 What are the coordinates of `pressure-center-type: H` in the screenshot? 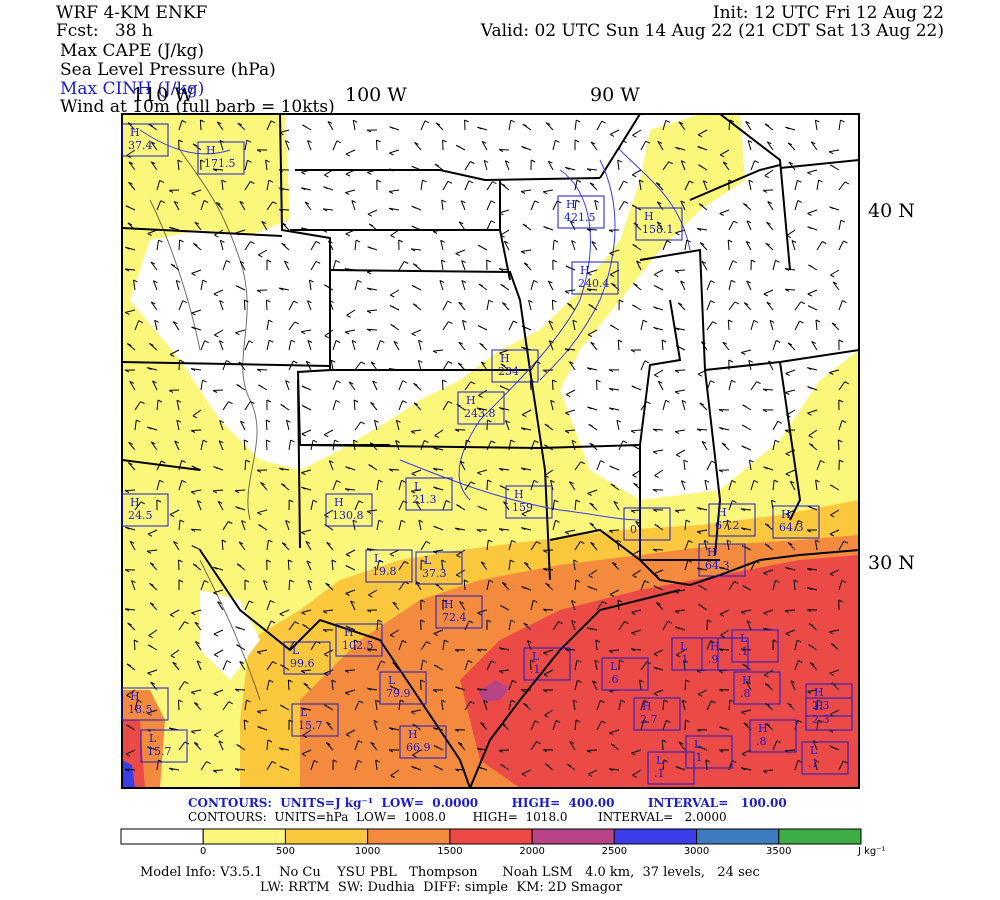 It's located at (211, 150).